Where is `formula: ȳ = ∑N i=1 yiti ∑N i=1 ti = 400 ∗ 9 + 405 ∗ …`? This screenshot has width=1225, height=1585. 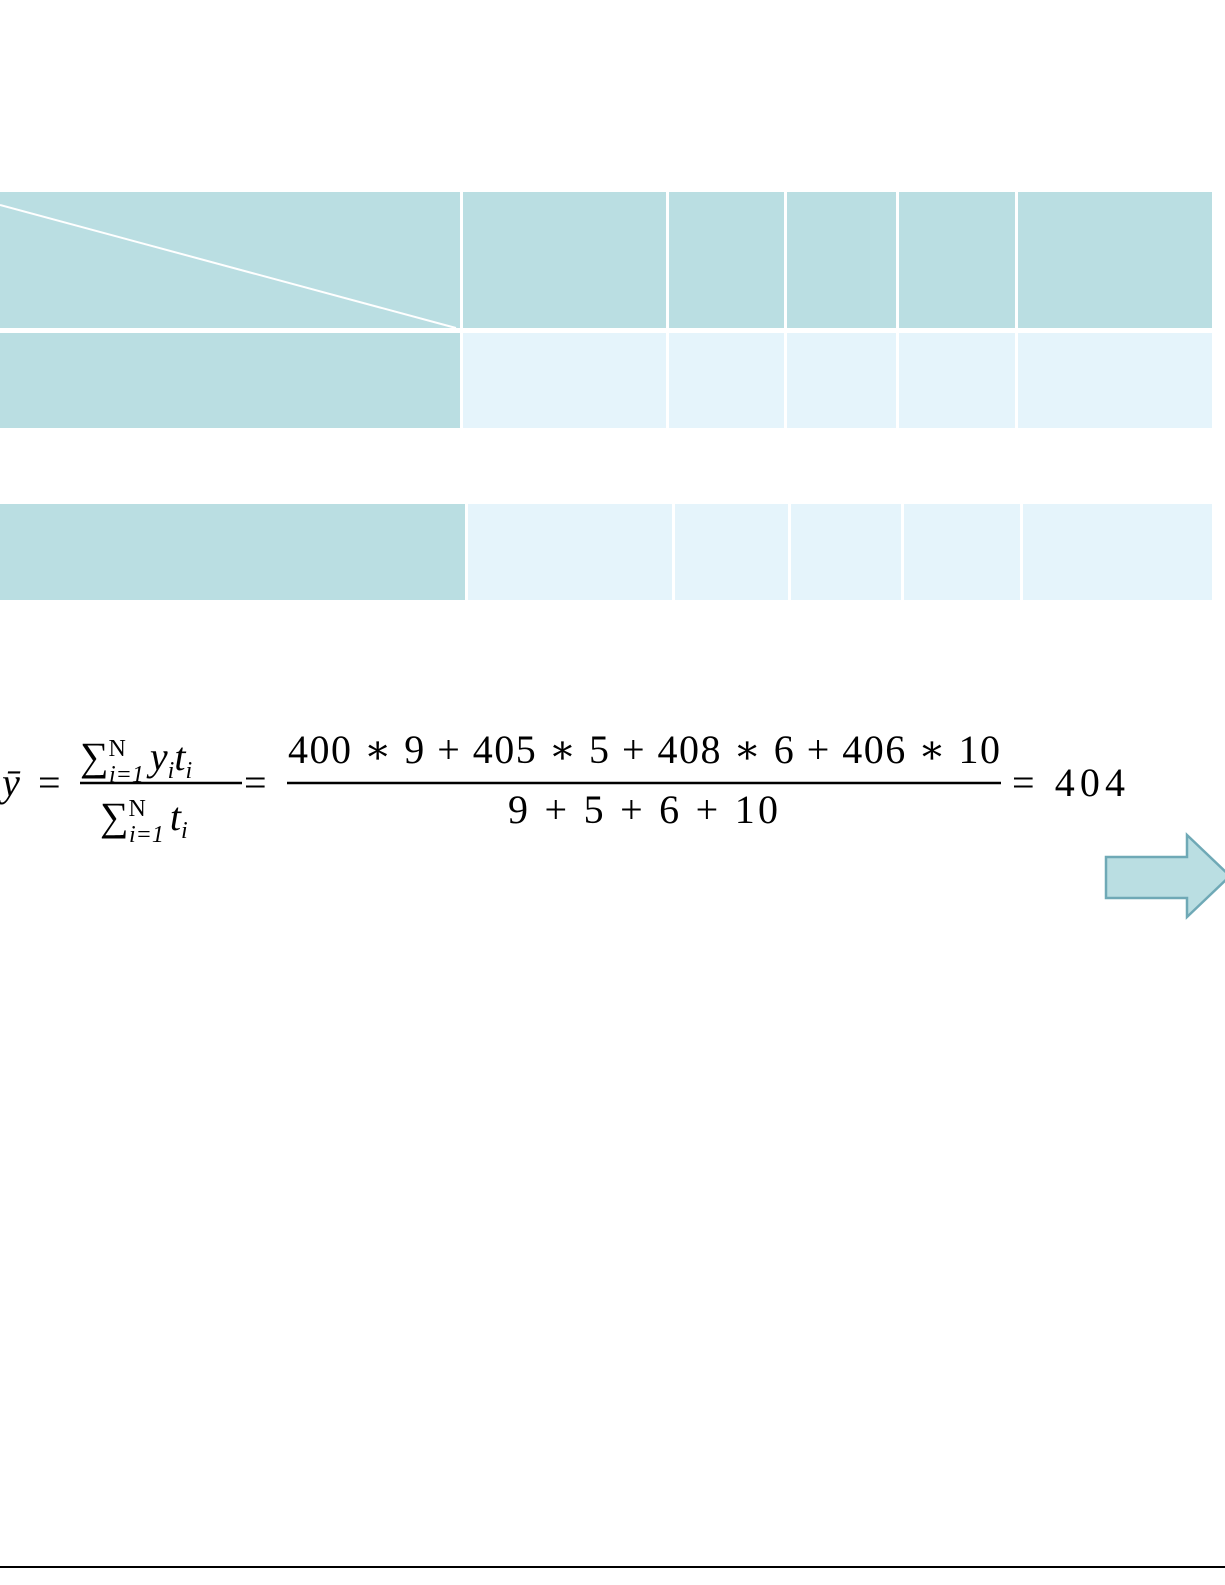 formula: ȳ = ∑N i=1 yiti ∑N i=1 ti = 400 ∗ 9 + 405 ∗ … is located at coordinates (562, 787).